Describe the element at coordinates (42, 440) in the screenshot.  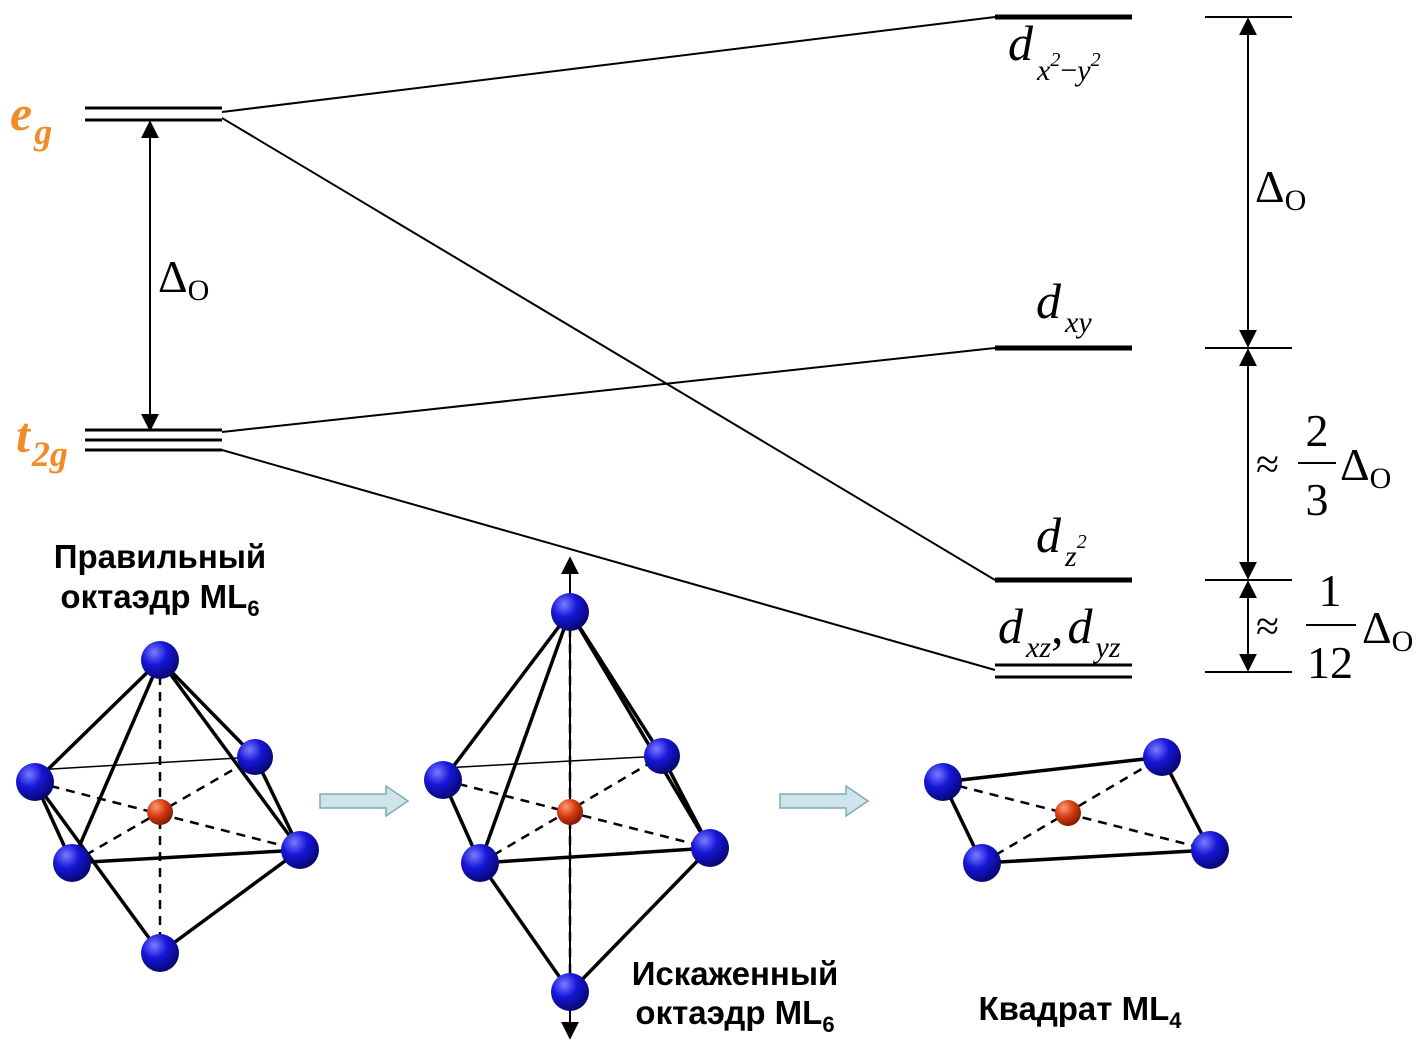
I see `t2g-label: t2g` at that location.